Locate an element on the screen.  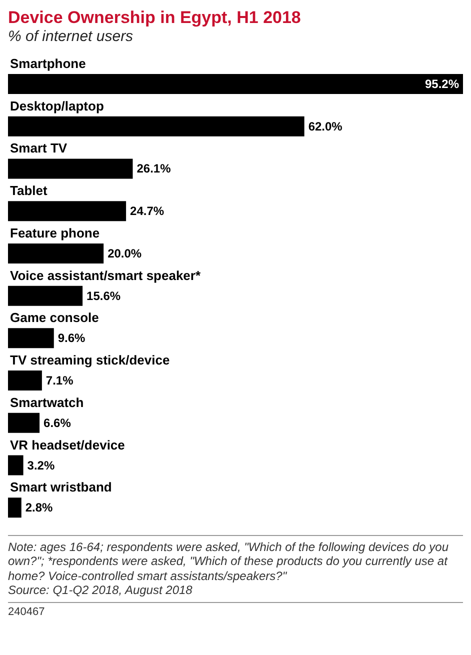
data-label: 95.2% is located at coordinates (442, 84).